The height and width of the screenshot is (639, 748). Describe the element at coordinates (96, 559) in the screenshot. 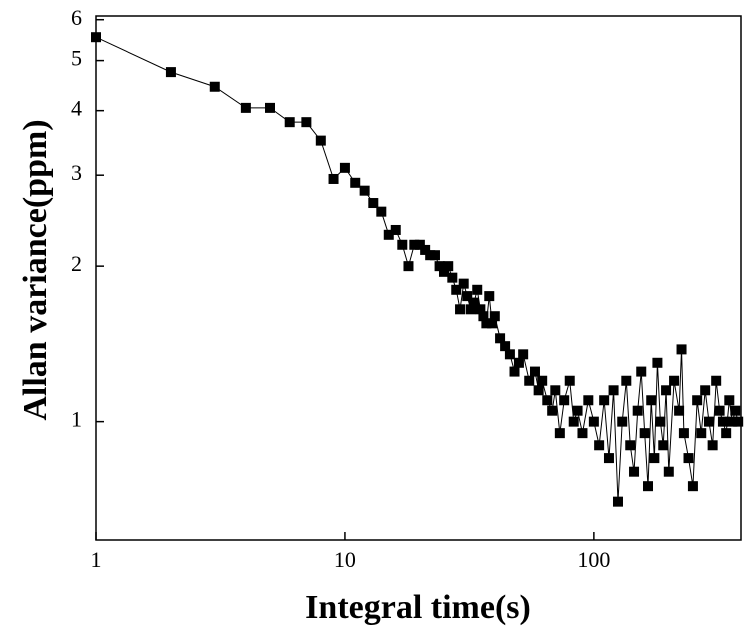

I see `x-tick-label: 1` at that location.